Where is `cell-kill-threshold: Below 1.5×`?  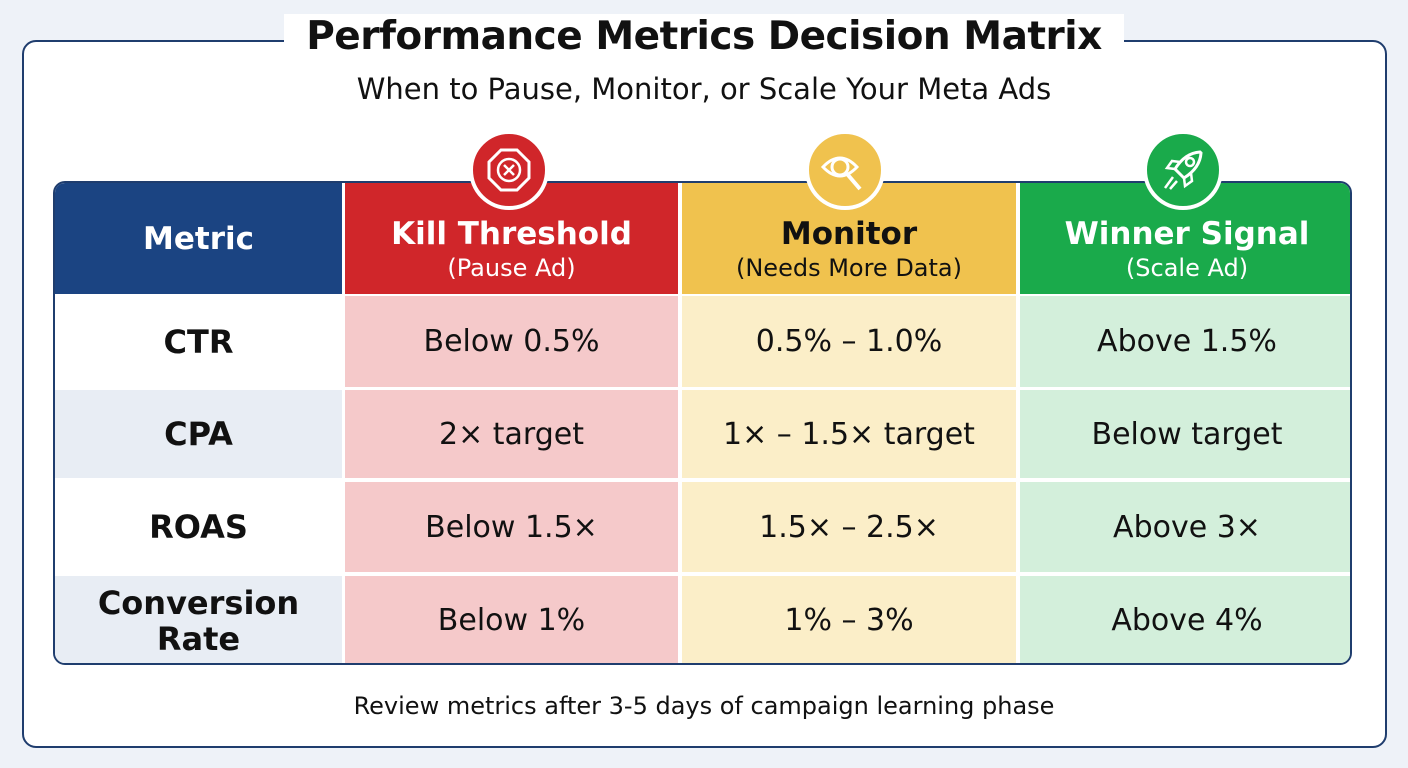 cell-kill-threshold: Below 1.5× is located at coordinates (511, 527).